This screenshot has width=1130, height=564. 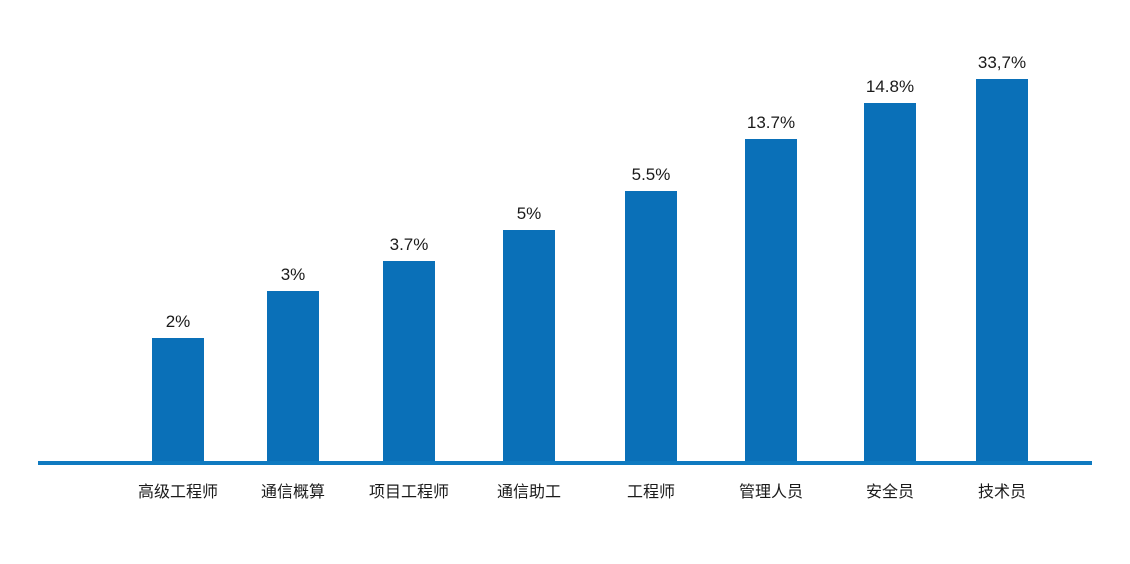 I want to click on category-label: 技术员, so click(x=1002, y=492).